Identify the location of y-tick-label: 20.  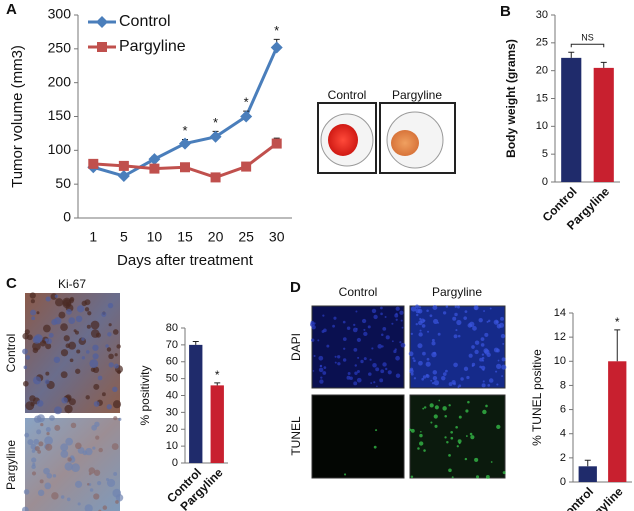
(542, 71).